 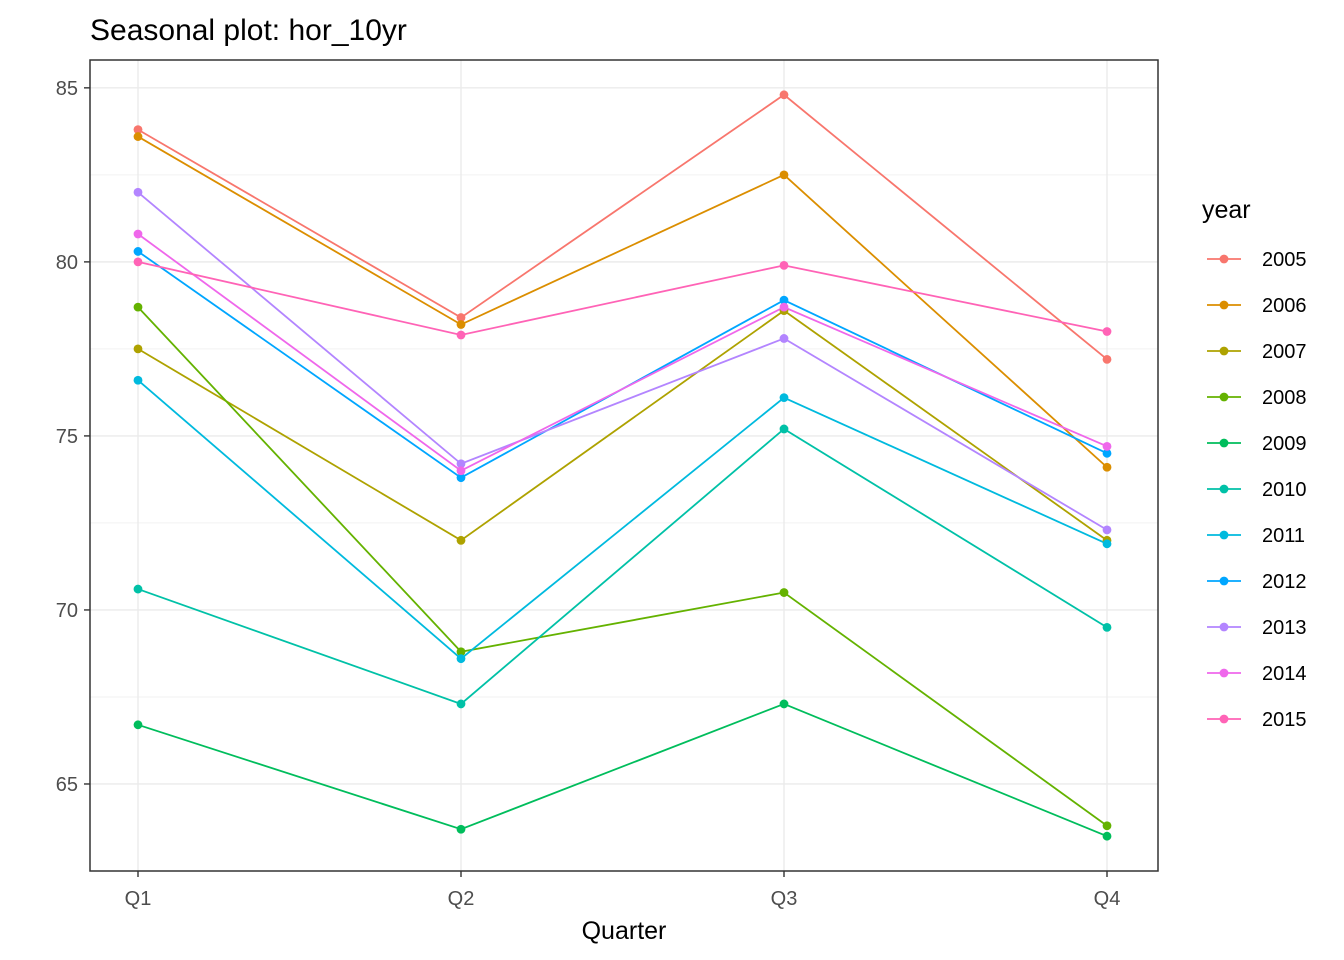 What do you see at coordinates (138, 380) in the screenshot?
I see `data-point-2011-Q1` at bounding box center [138, 380].